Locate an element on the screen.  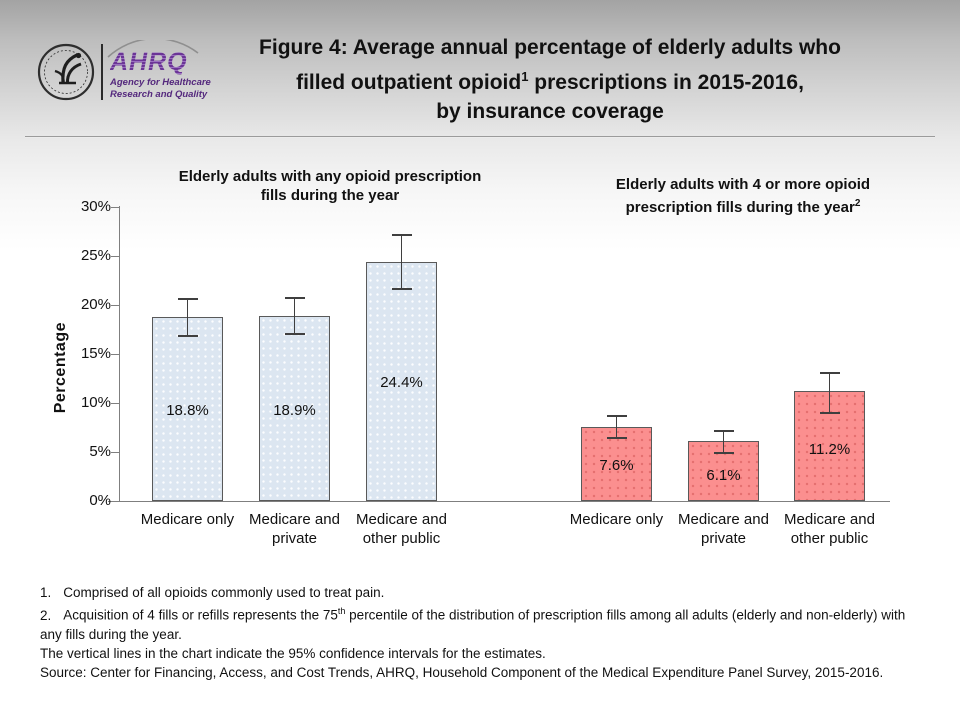
group1-title-line2: fills during the year is located at coordinates (330, 195).